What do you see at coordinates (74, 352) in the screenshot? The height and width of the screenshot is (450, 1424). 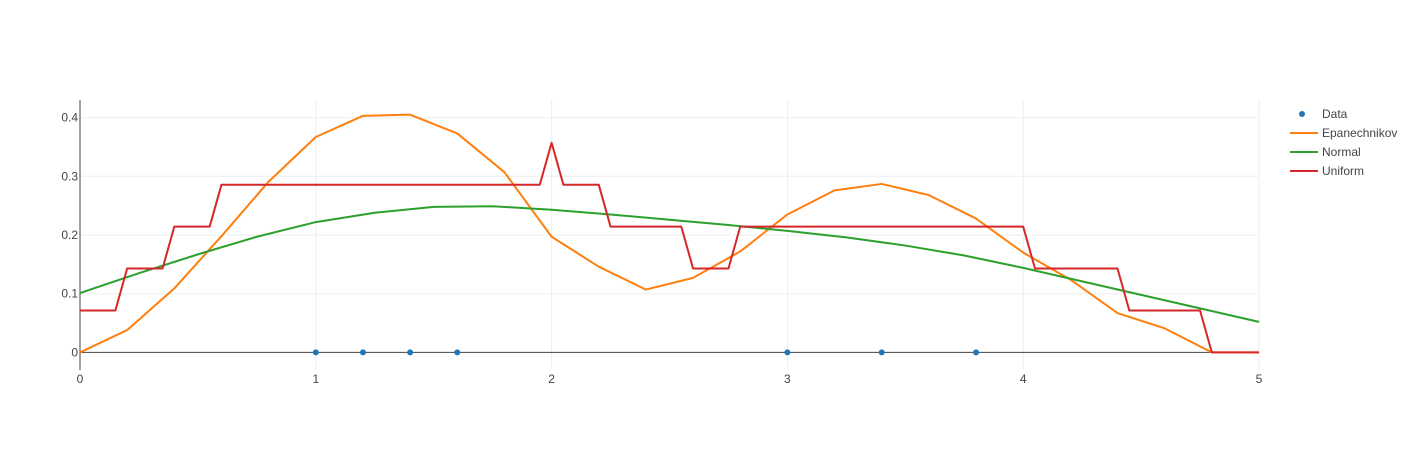 I see `y-tick-label: 0` at bounding box center [74, 352].